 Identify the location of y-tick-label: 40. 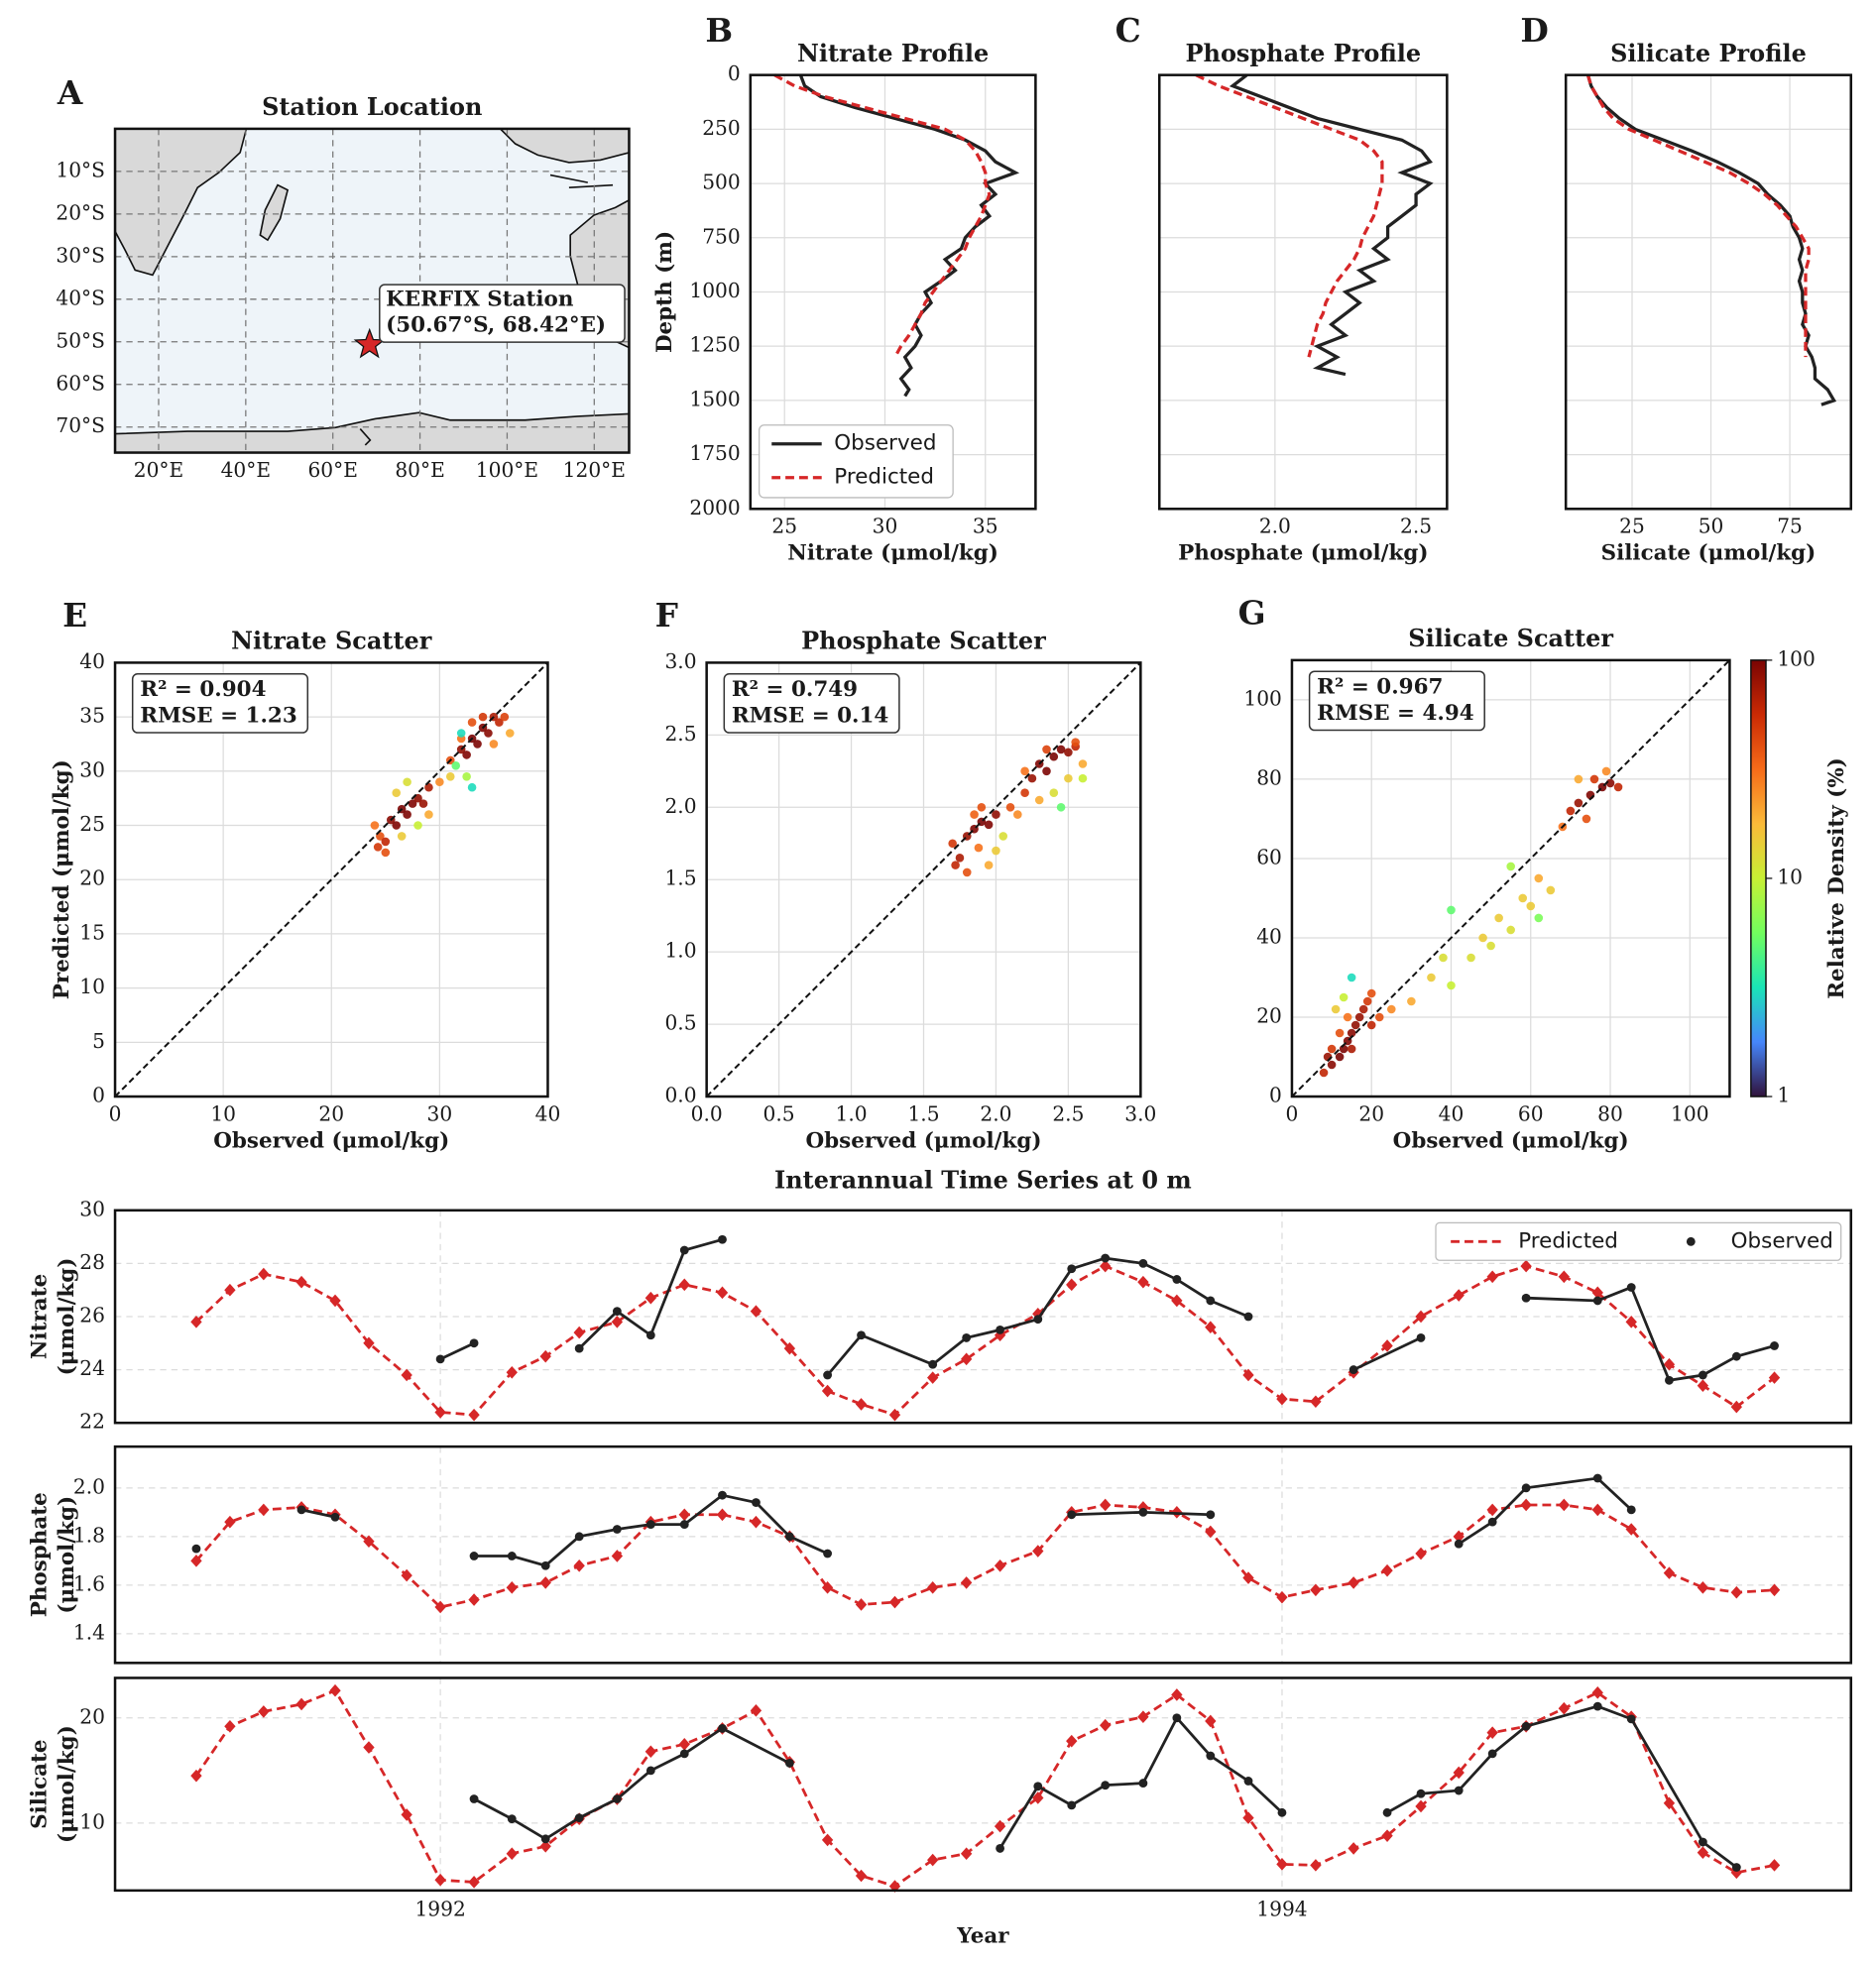
(92, 661).